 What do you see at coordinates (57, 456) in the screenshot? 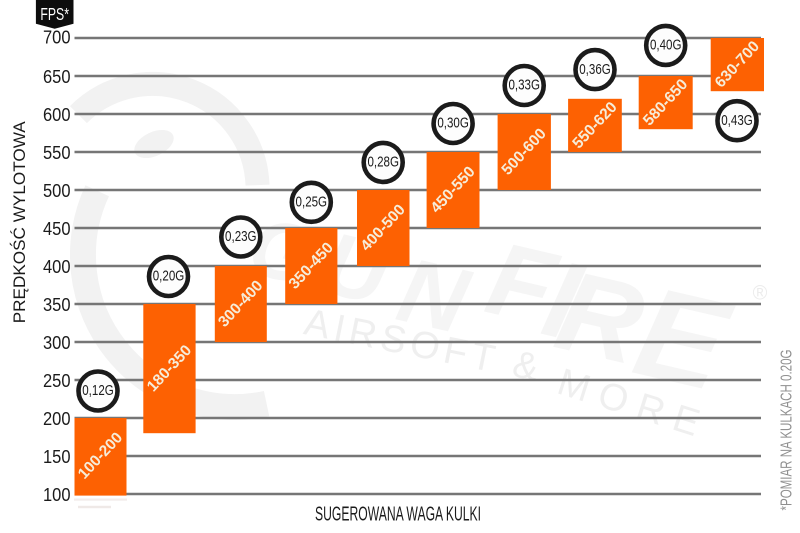
I see `svg-text: 150` at bounding box center [57, 456].